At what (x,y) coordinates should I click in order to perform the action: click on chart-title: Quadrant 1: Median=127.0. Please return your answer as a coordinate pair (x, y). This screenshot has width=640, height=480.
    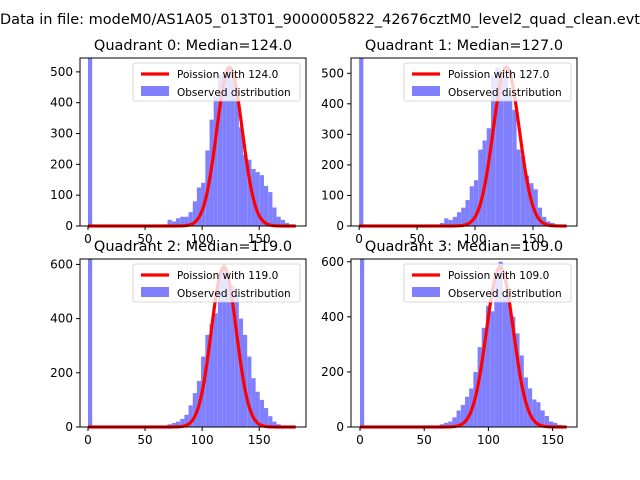
    Looking at the image, I should click on (464, 46).